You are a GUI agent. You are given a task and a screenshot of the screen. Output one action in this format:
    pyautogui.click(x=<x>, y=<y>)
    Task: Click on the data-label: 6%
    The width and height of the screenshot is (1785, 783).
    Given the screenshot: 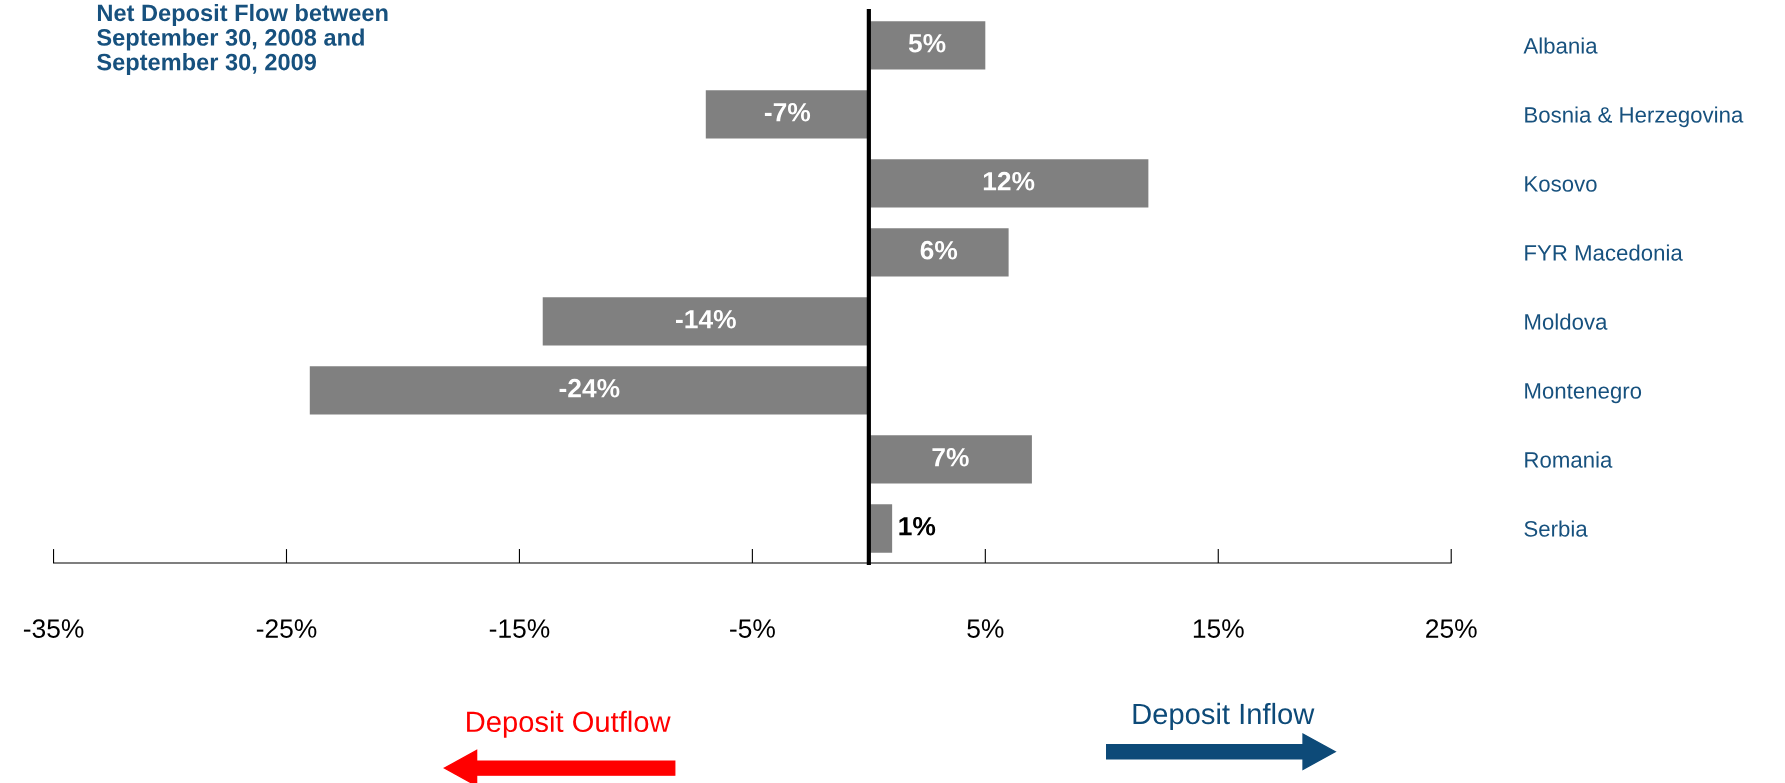 What is the action you would take?
    pyautogui.click(x=939, y=250)
    